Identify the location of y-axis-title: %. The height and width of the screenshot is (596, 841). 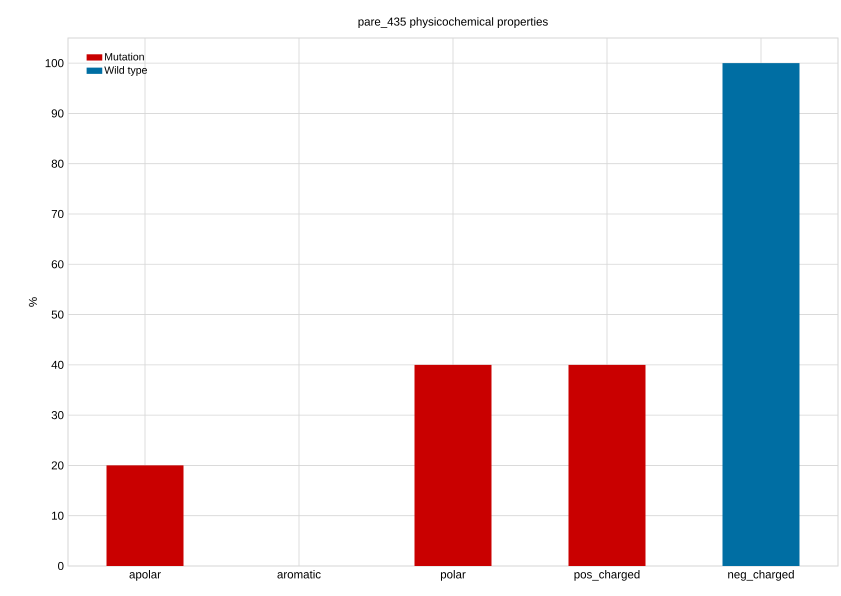
(32, 302).